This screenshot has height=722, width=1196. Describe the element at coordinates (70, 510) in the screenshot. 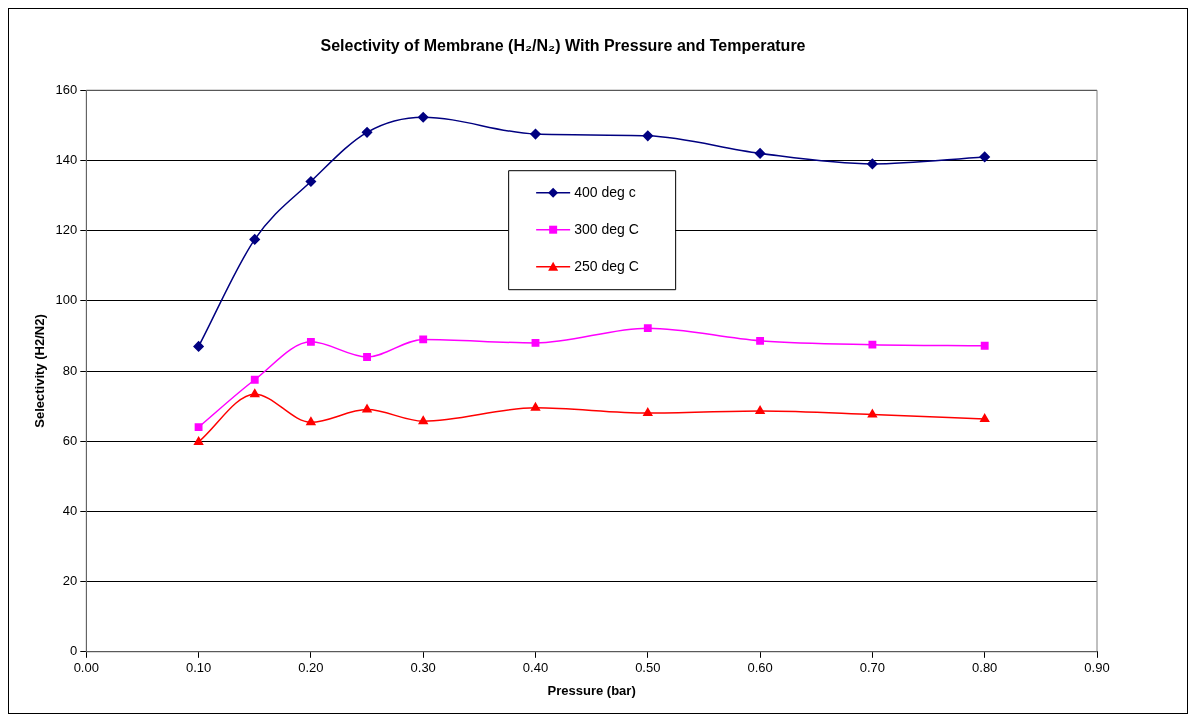

I see `y-tick-label: 40` at that location.